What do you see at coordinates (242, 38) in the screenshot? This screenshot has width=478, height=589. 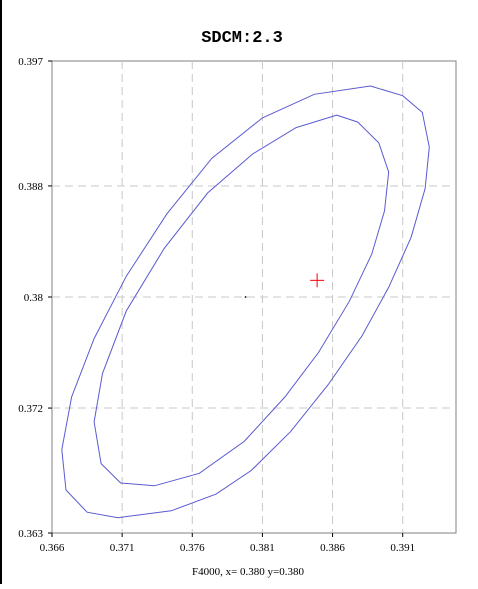 I see `chart-title: SDCM:2.3` at bounding box center [242, 38].